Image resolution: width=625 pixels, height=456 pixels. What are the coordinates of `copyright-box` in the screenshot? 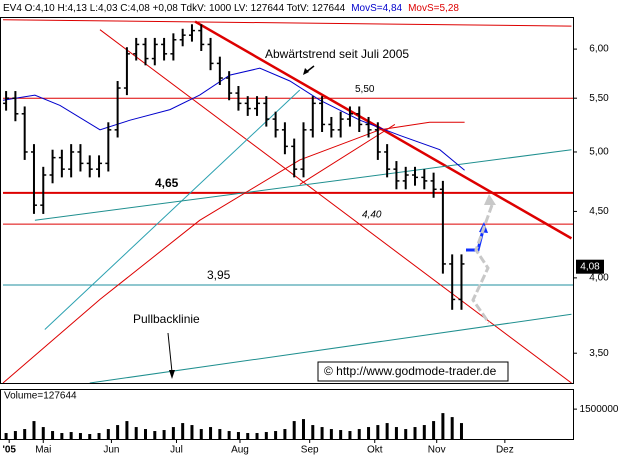 It's located at (413, 371).